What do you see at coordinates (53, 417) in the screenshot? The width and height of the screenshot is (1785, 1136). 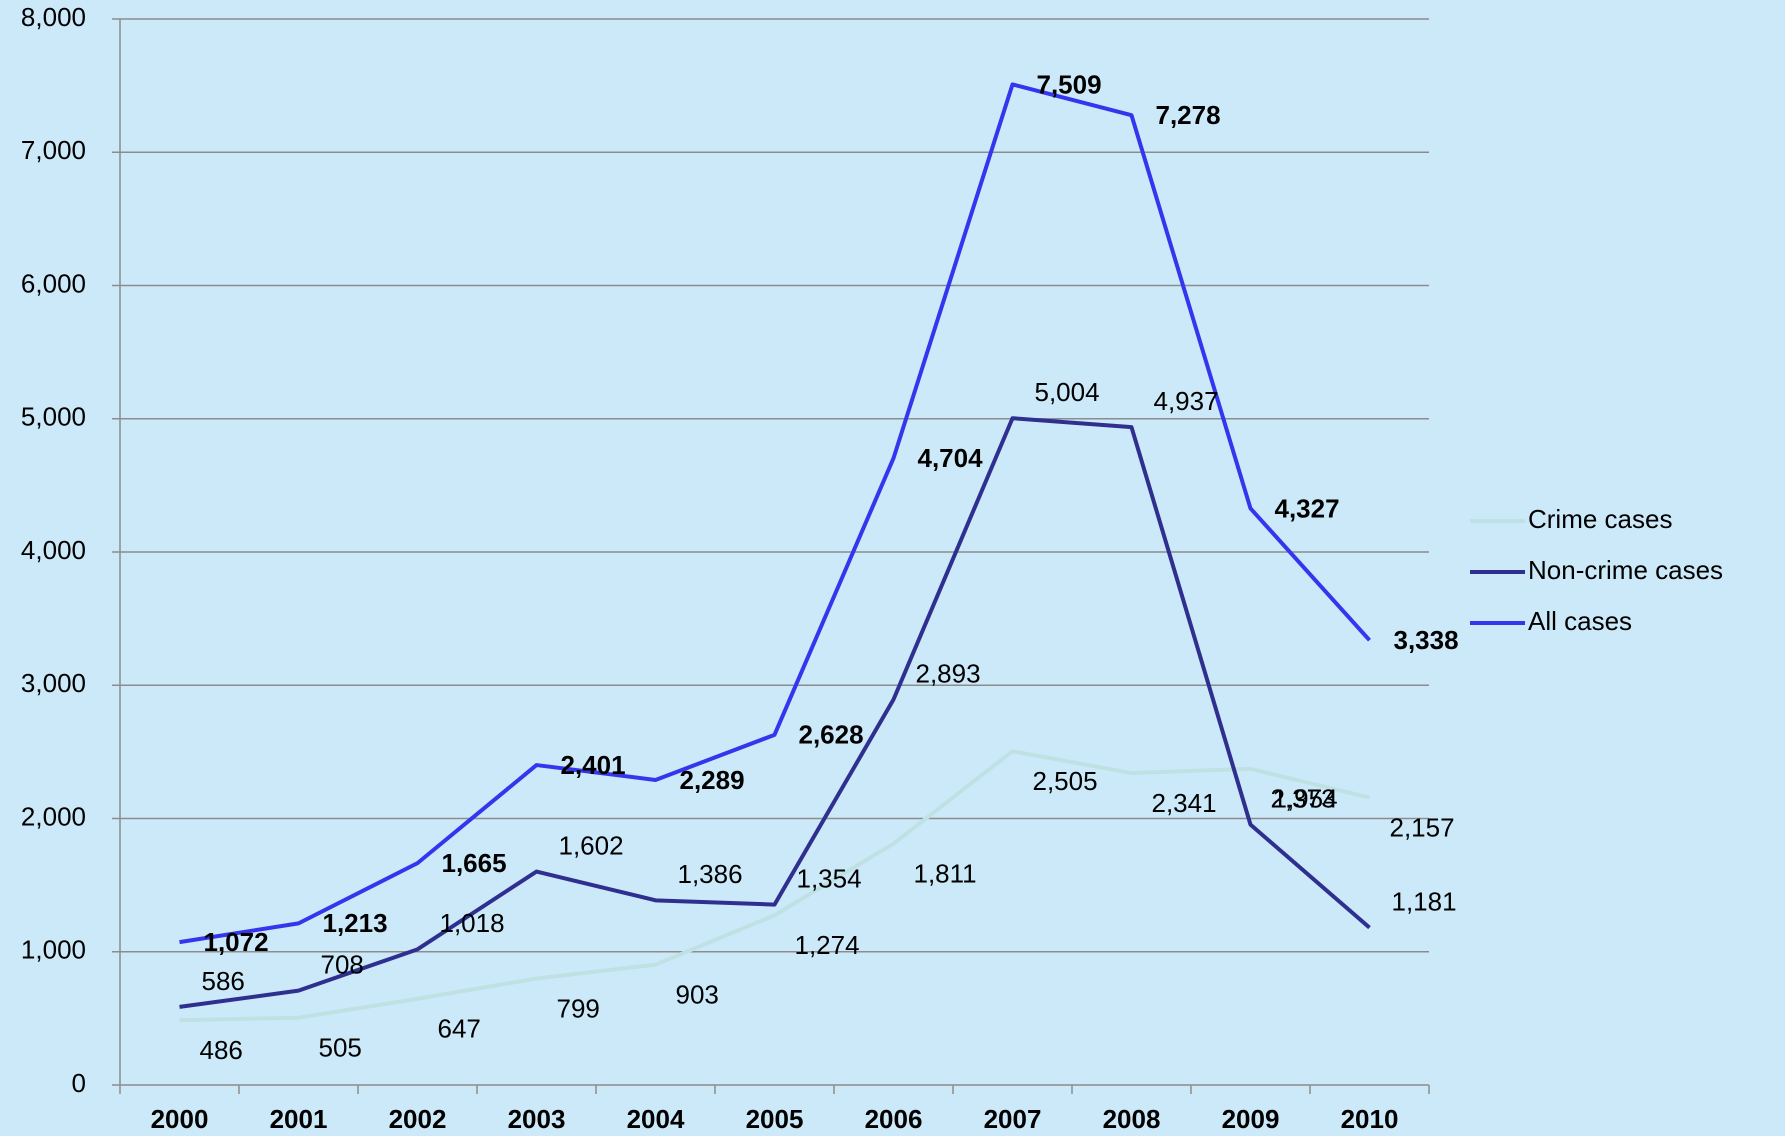 I see `y-tick-label: 5,000` at bounding box center [53, 417].